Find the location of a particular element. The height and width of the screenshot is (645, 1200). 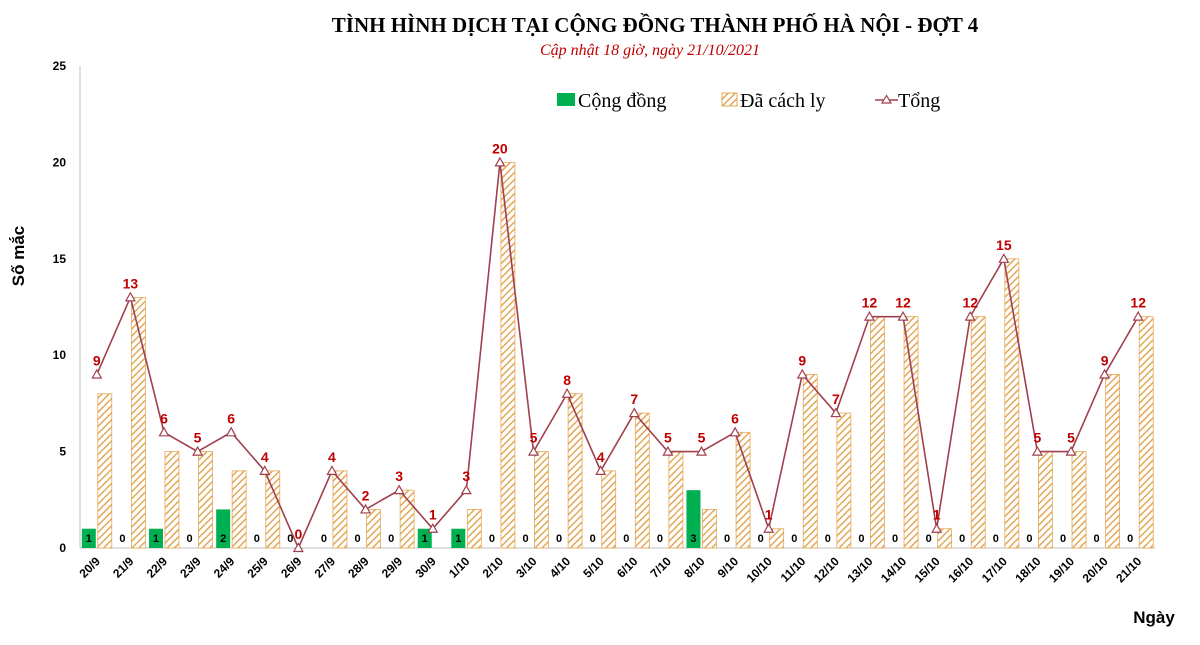

x-tick-label: 28/9 is located at coordinates (358, 567).